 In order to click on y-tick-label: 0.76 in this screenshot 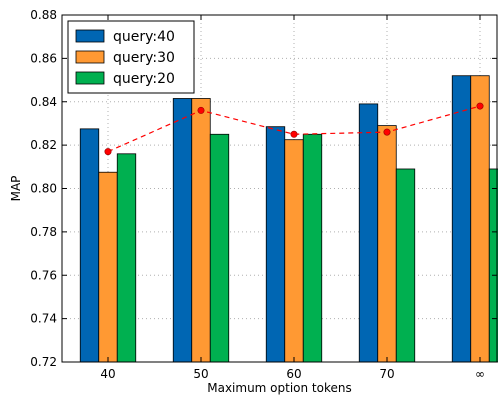, I will do `click(43, 275)`.